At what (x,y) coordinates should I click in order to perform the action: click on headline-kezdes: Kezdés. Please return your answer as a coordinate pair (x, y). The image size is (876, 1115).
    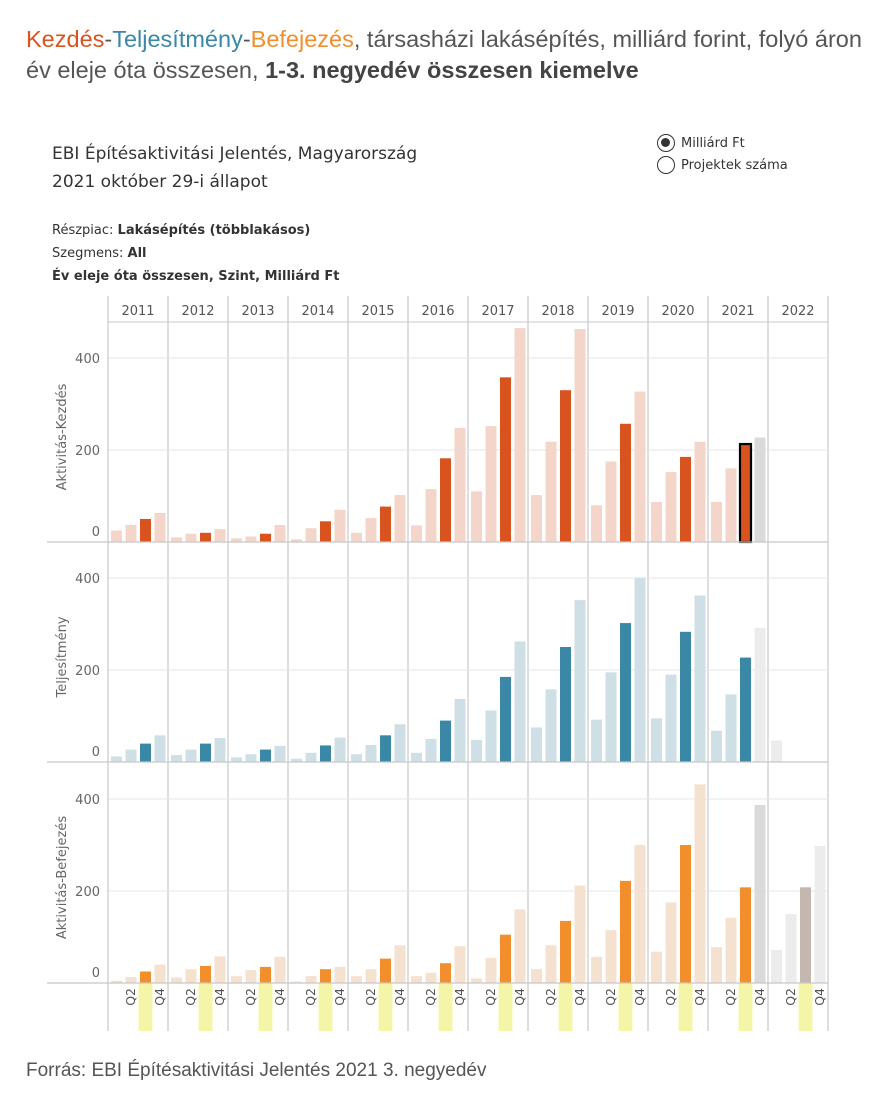
    Looking at the image, I should click on (65, 39).